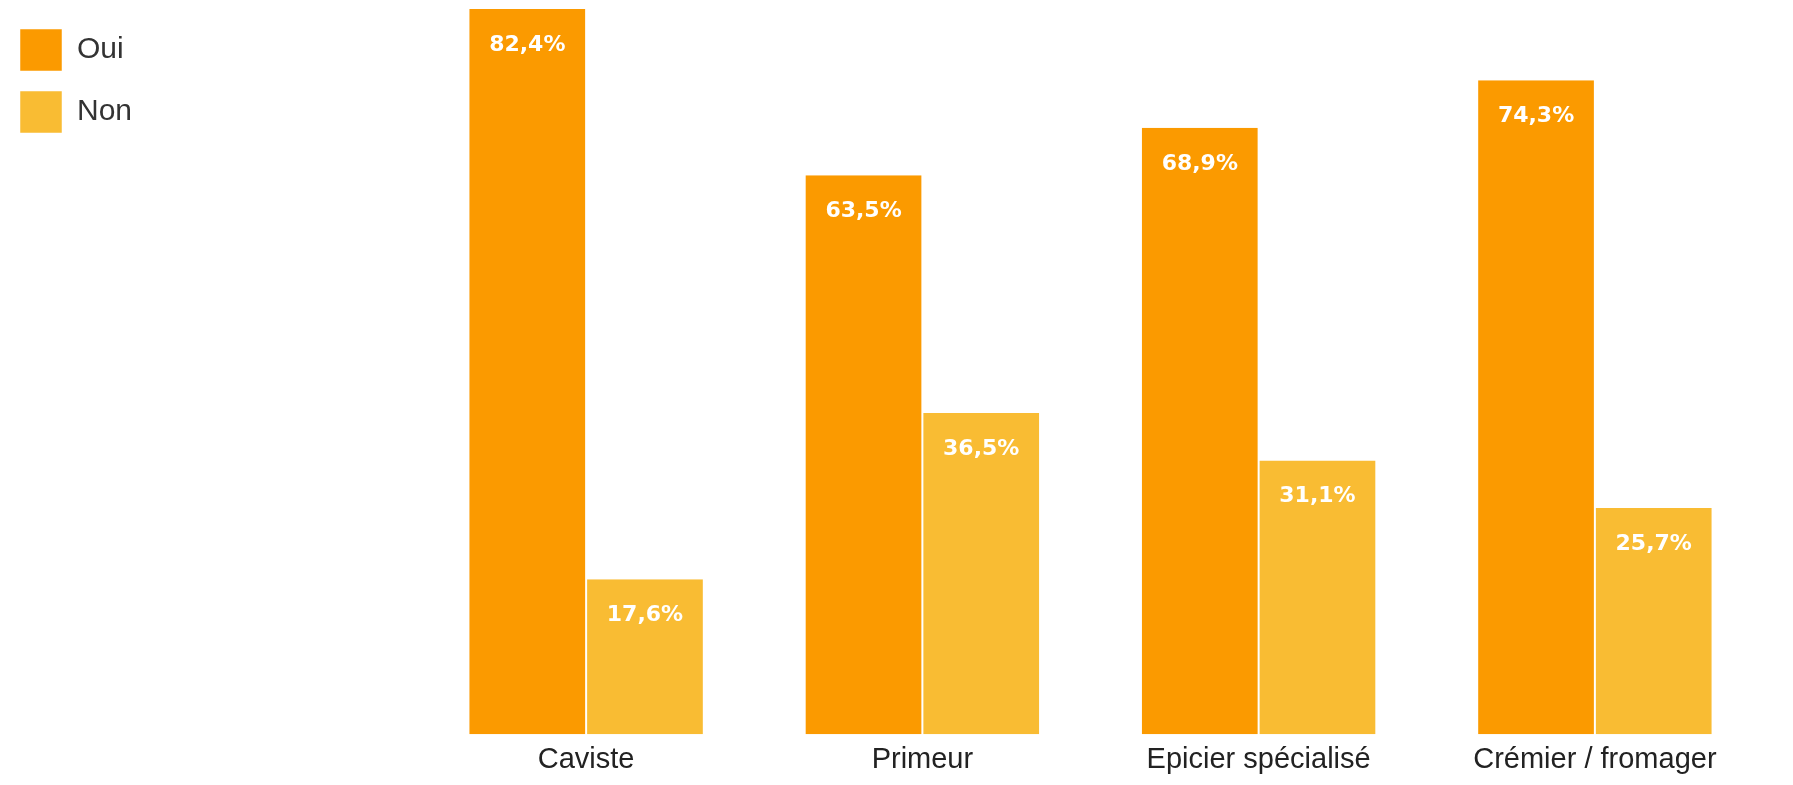 This screenshot has height=785, width=1793. What do you see at coordinates (645, 614) in the screenshot?
I see `data-label: 17,6%` at bounding box center [645, 614].